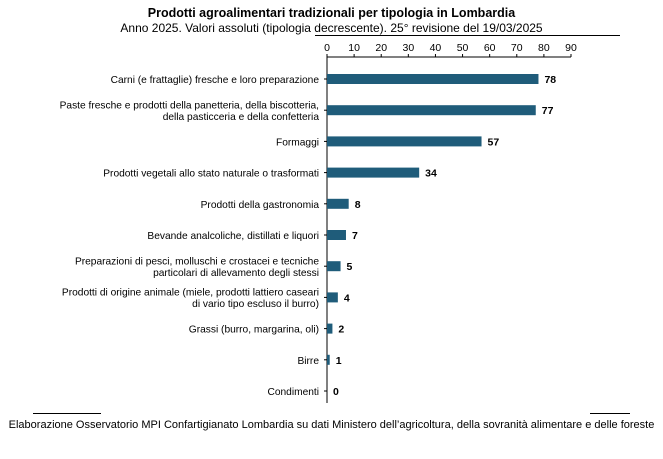 Image resolution: width=663 pixels, height=459 pixels. I want to click on x-tick-label: 80, so click(544, 48).